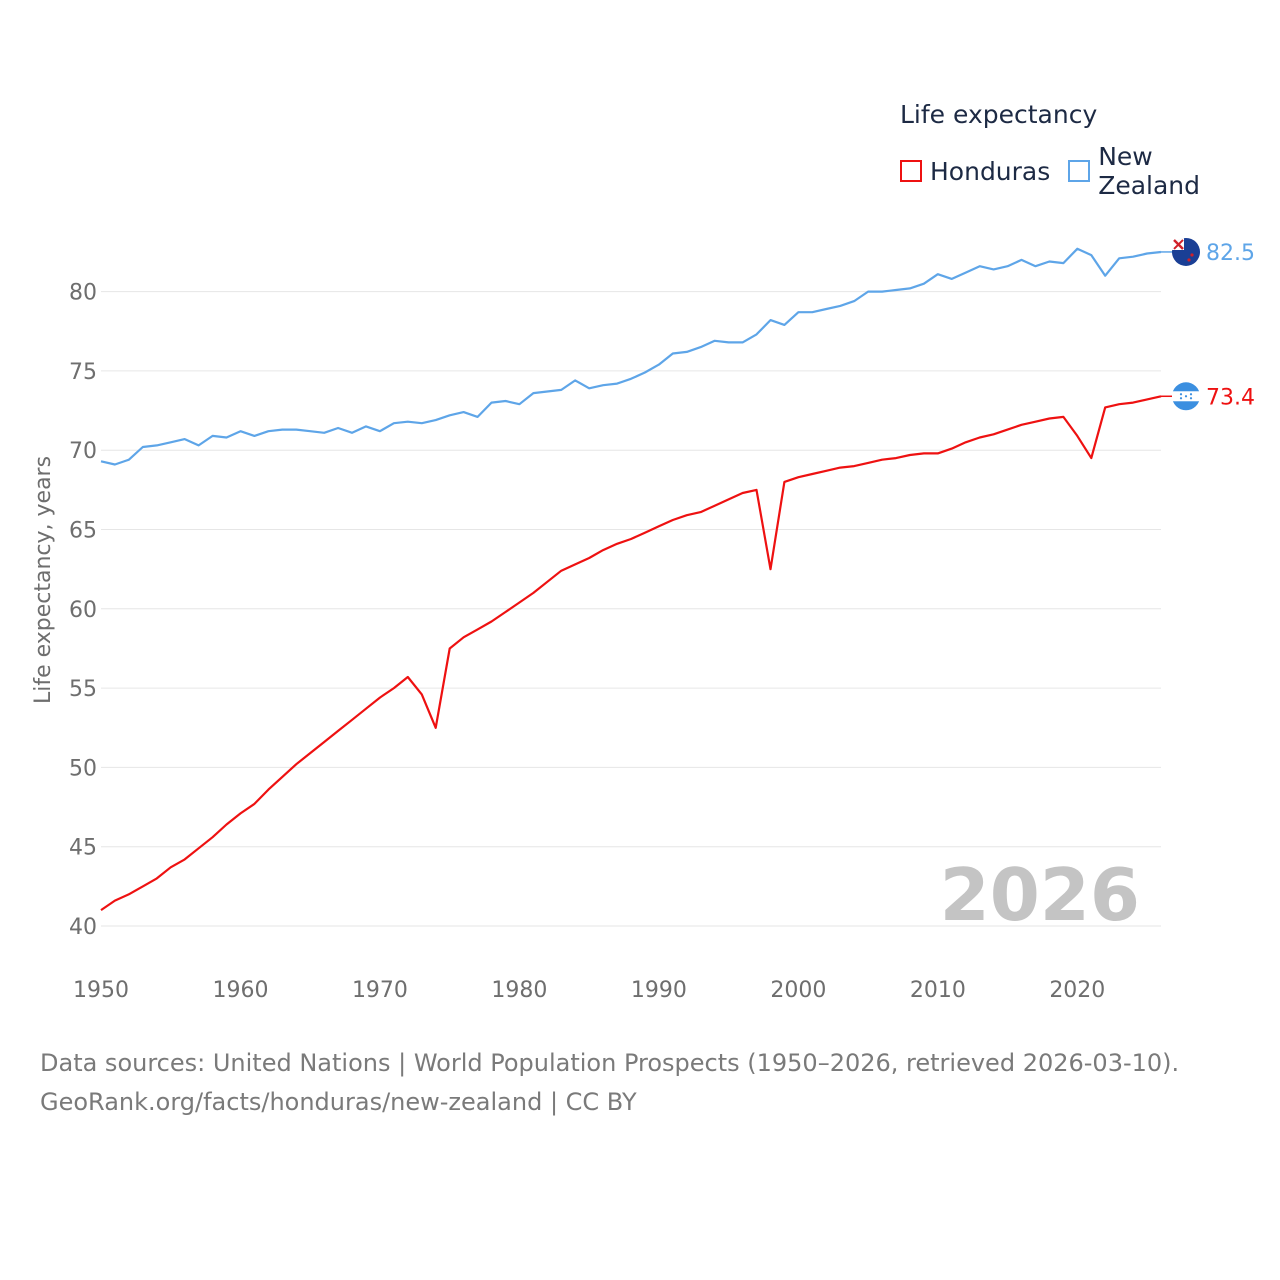 The image size is (1280, 1280). I want to click on end-value-new-zealand: 82.5, so click(1230, 253).